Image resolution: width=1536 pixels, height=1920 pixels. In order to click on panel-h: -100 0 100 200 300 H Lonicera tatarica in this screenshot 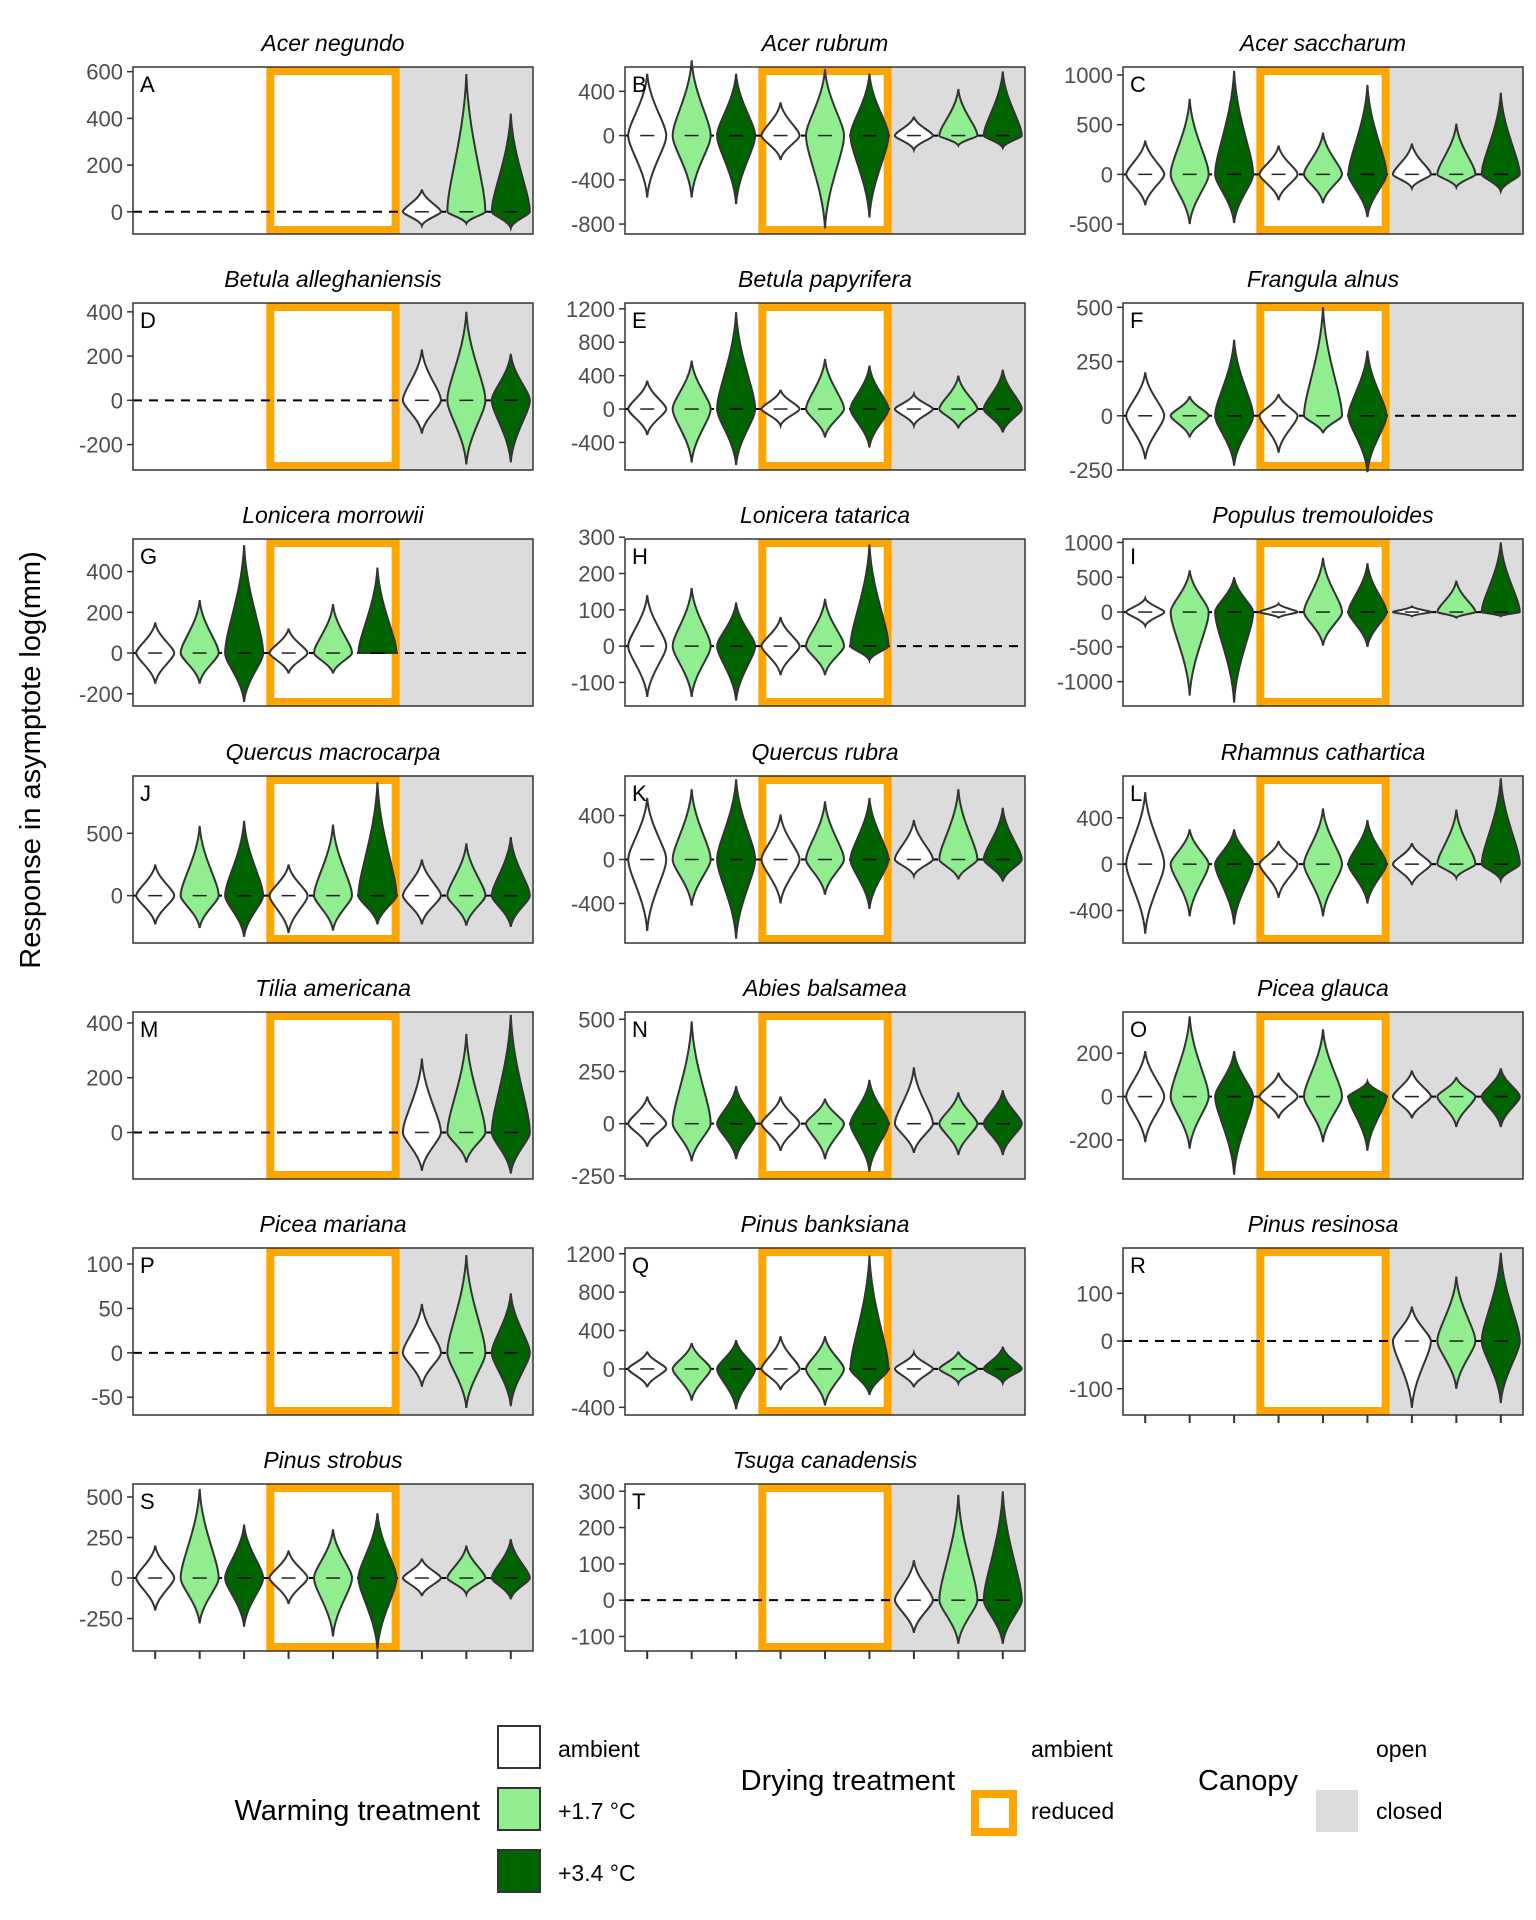, I will do `click(798, 604)`.